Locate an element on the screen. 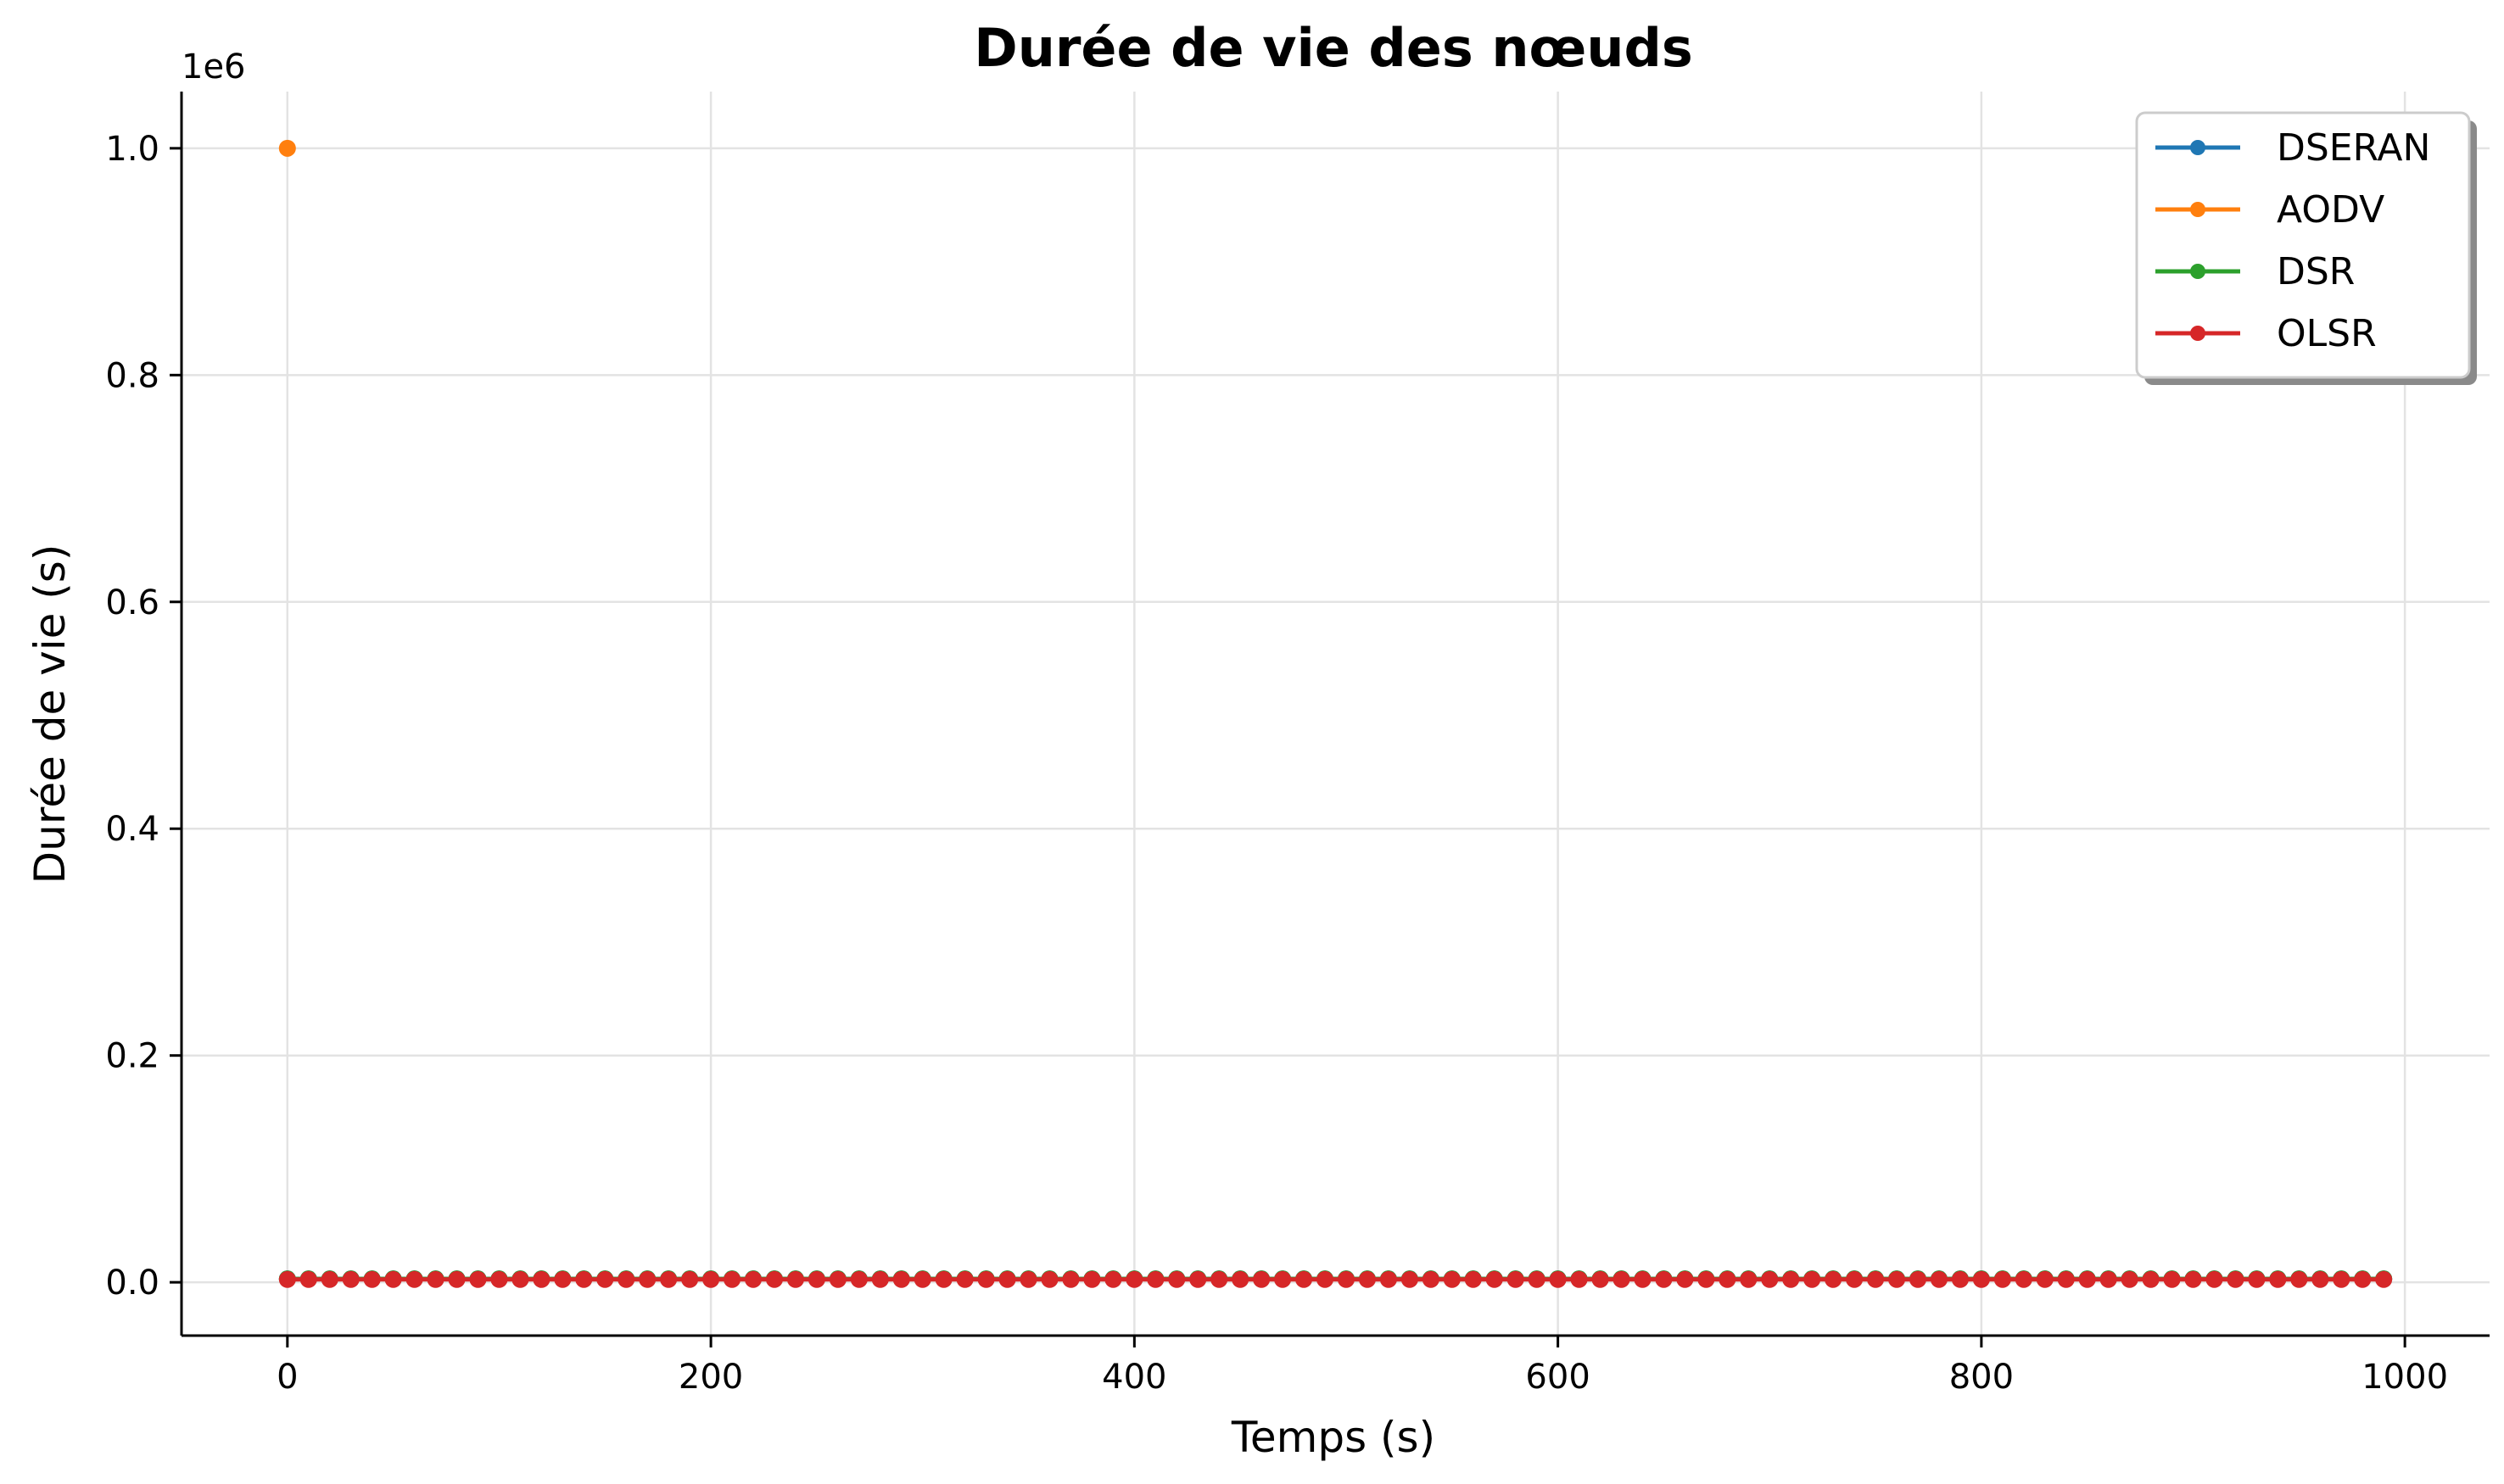 Image resolution: width=2504 pixels, height=1484 pixels. y-tick-label: 0.2 is located at coordinates (132, 1056).